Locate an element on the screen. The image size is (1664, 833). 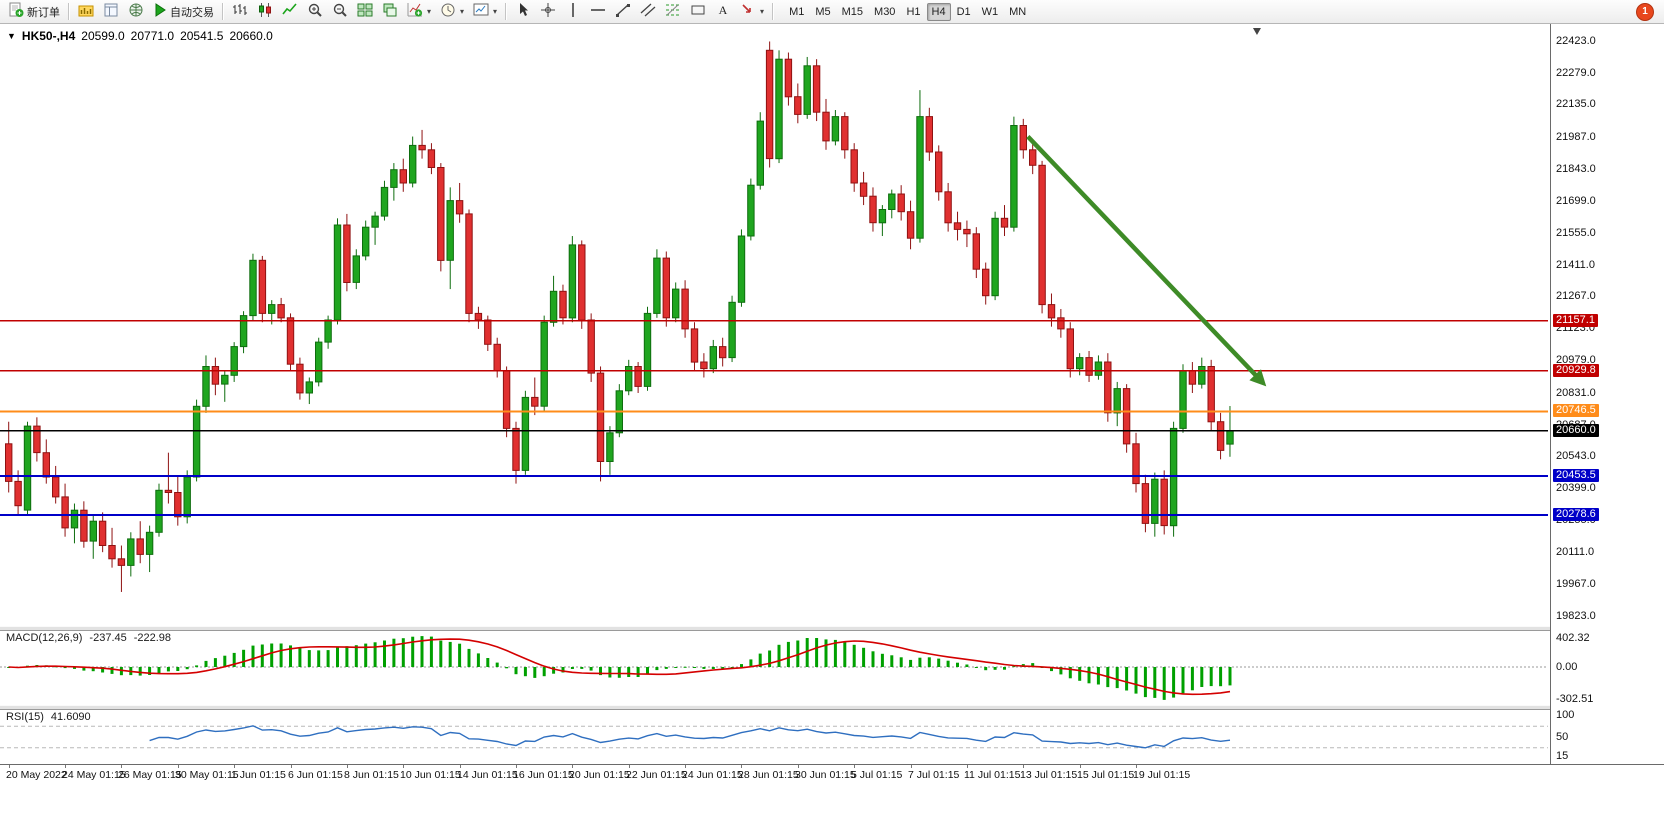
profiles-button is located at coordinates (86, 12).